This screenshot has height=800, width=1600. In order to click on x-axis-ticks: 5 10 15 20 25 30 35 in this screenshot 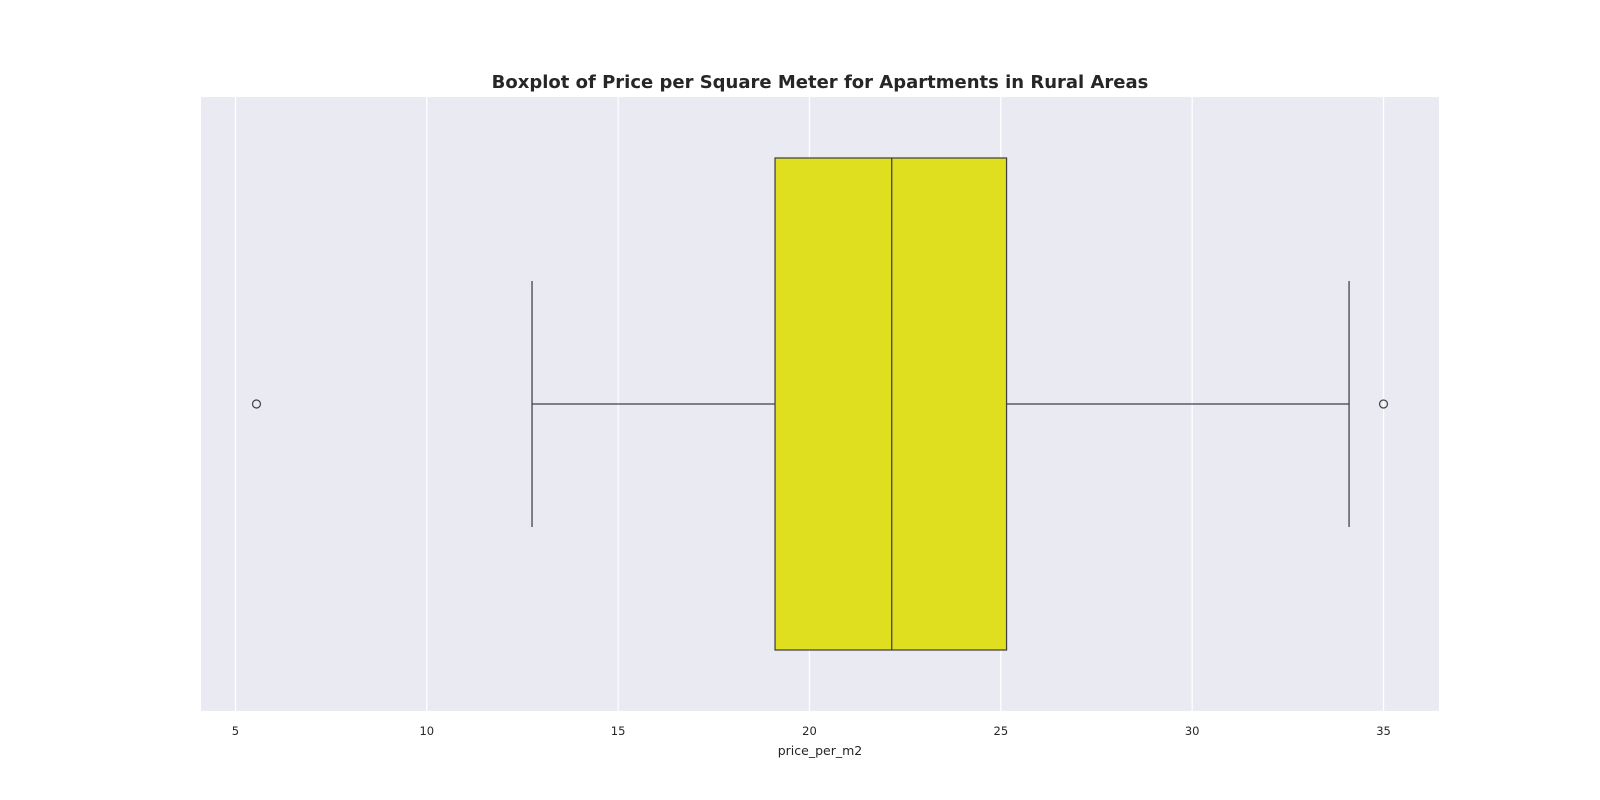, I will do `click(811, 731)`.